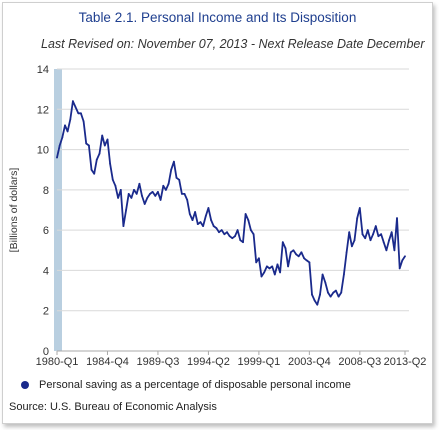 This screenshot has height=430, width=439. What do you see at coordinates (25, 385) in the screenshot?
I see `legend-marker-icon` at bounding box center [25, 385].